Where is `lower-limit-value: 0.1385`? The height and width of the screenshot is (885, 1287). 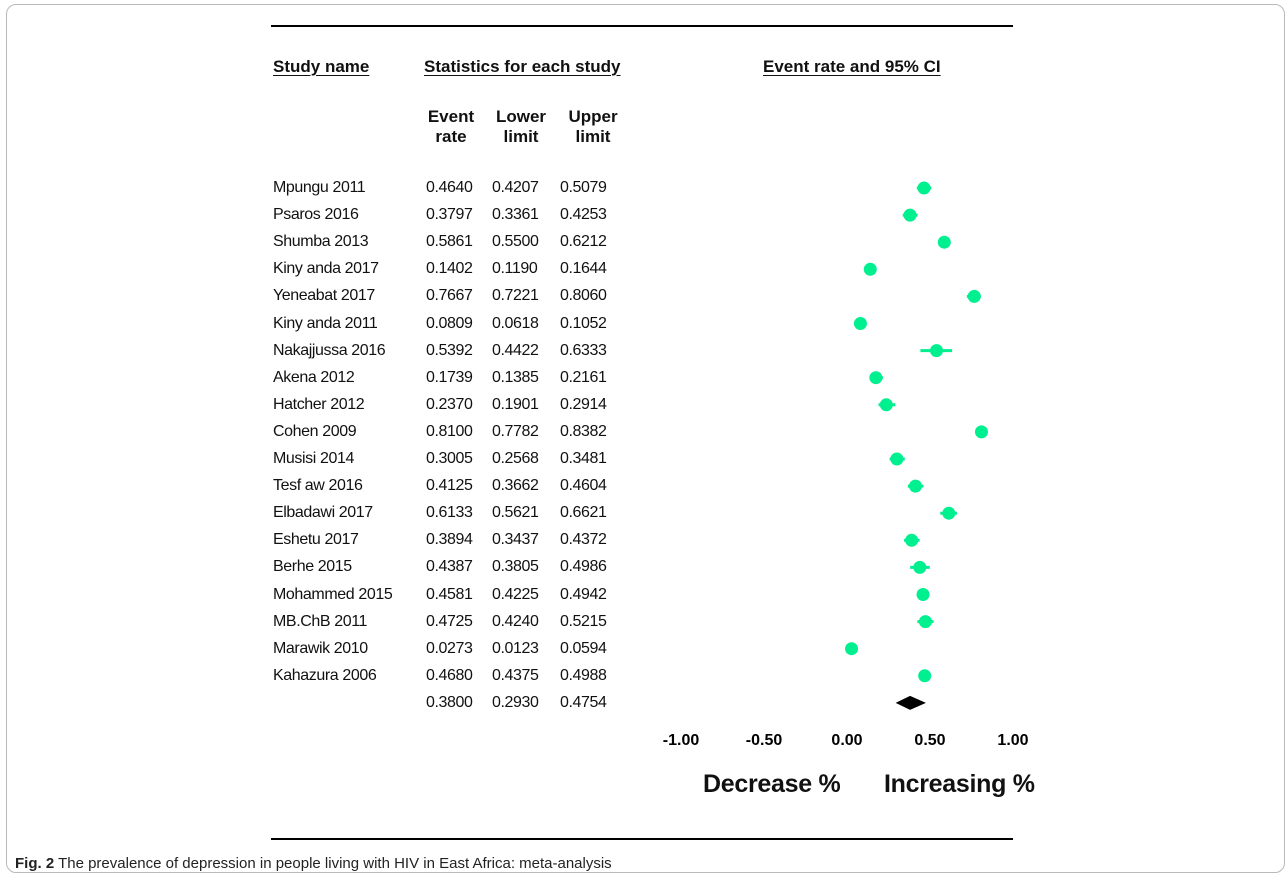
lower-limit-value: 0.1385 is located at coordinates (515, 377).